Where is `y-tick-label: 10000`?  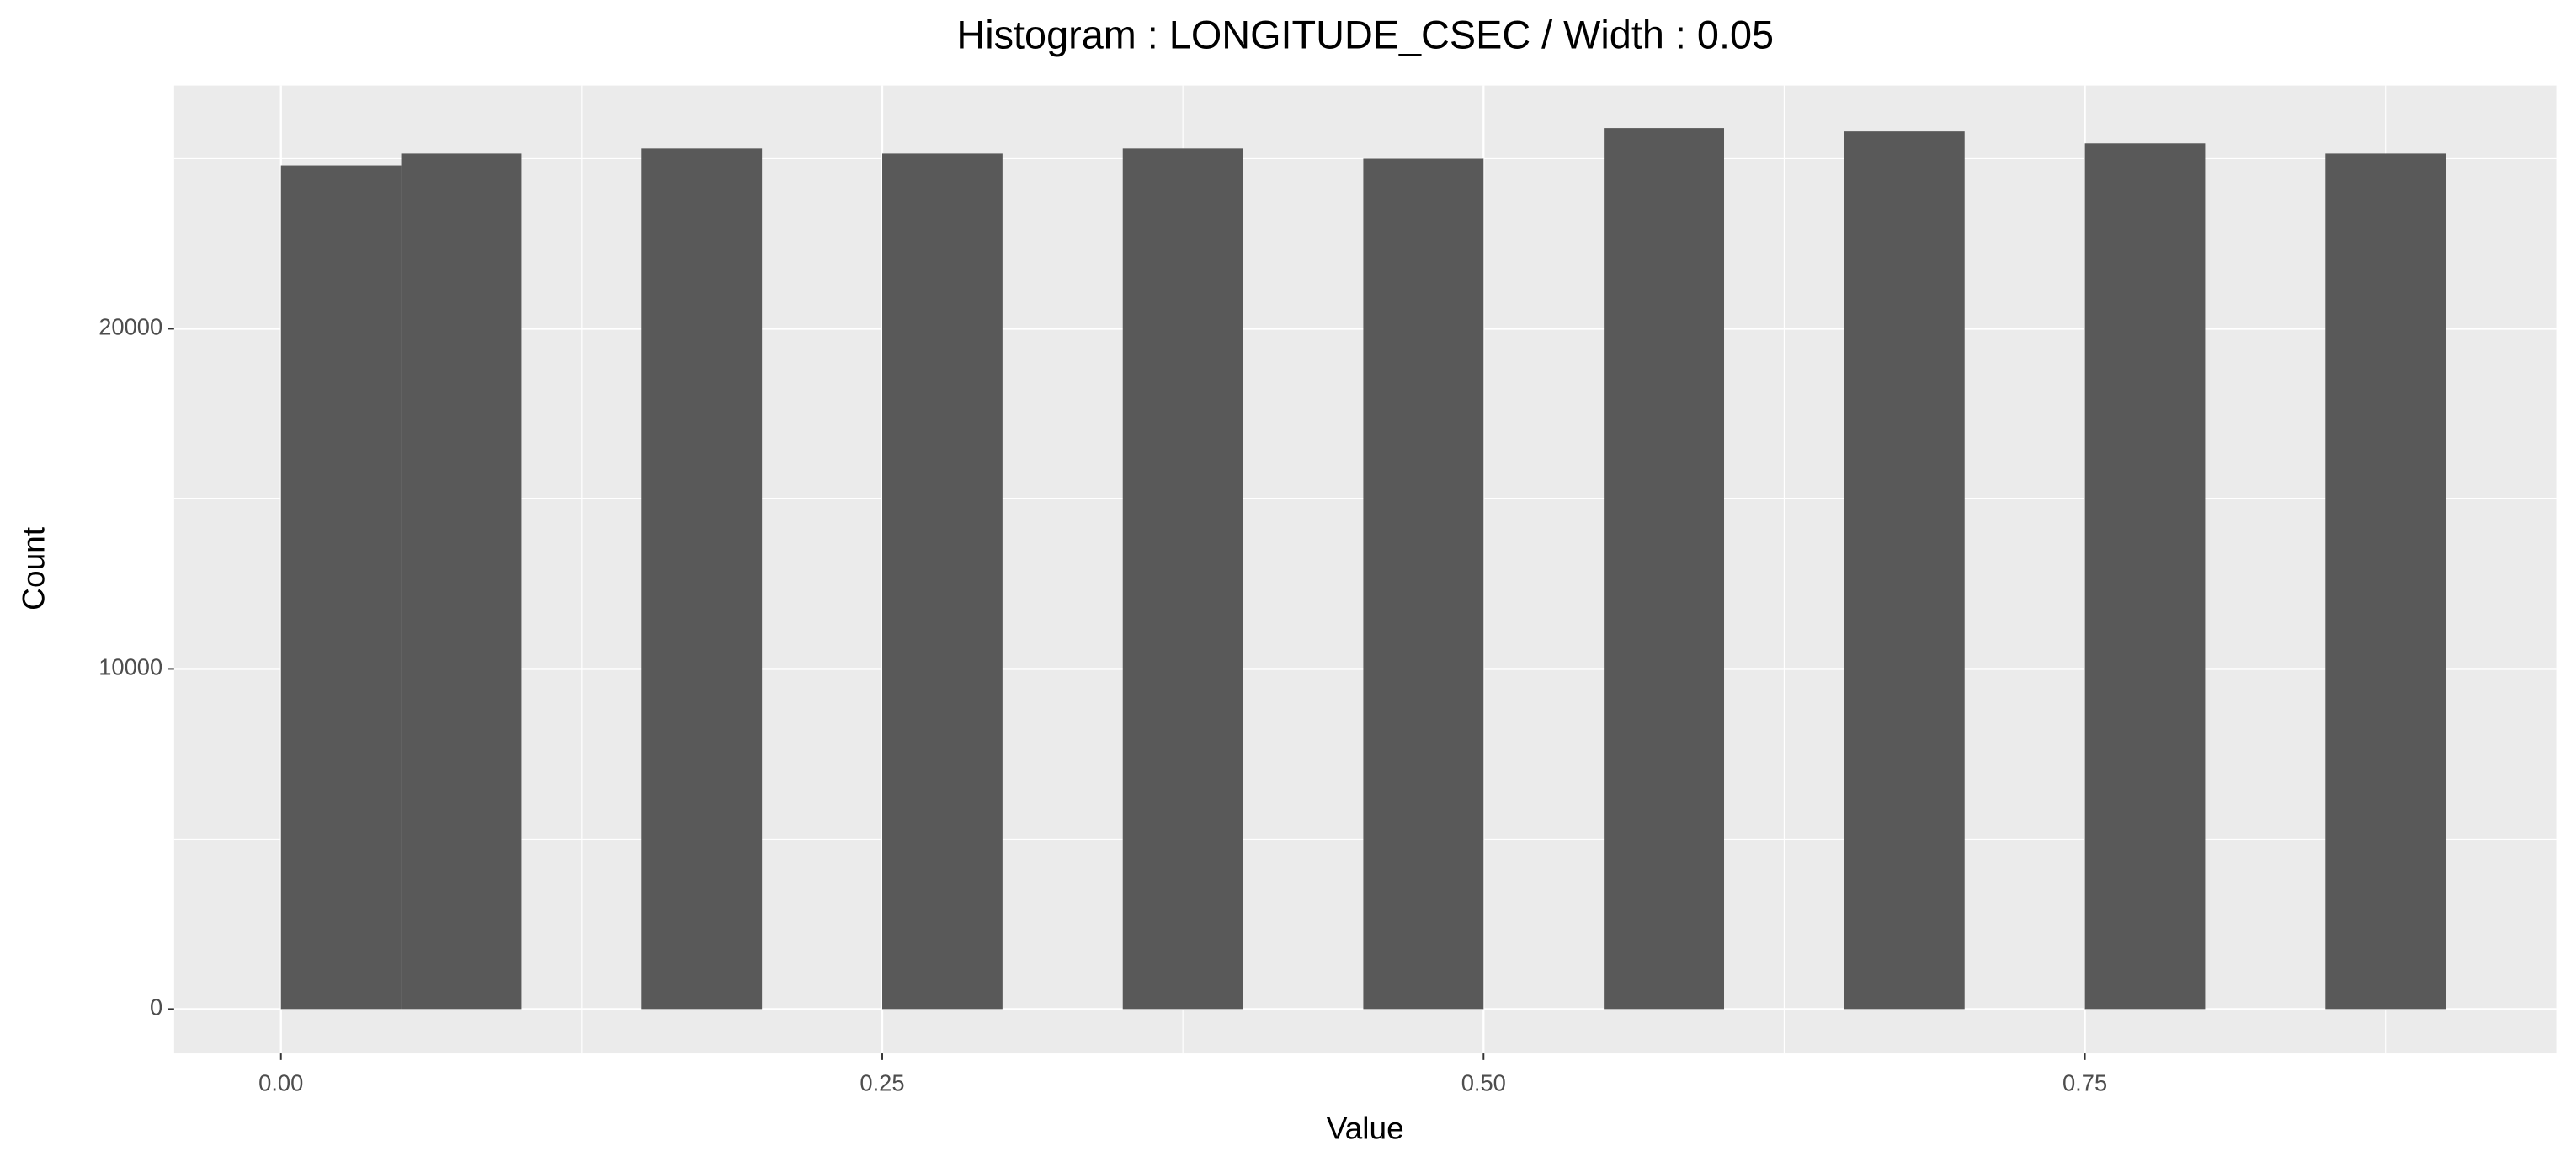
y-tick-label: 10000 is located at coordinates (130, 667).